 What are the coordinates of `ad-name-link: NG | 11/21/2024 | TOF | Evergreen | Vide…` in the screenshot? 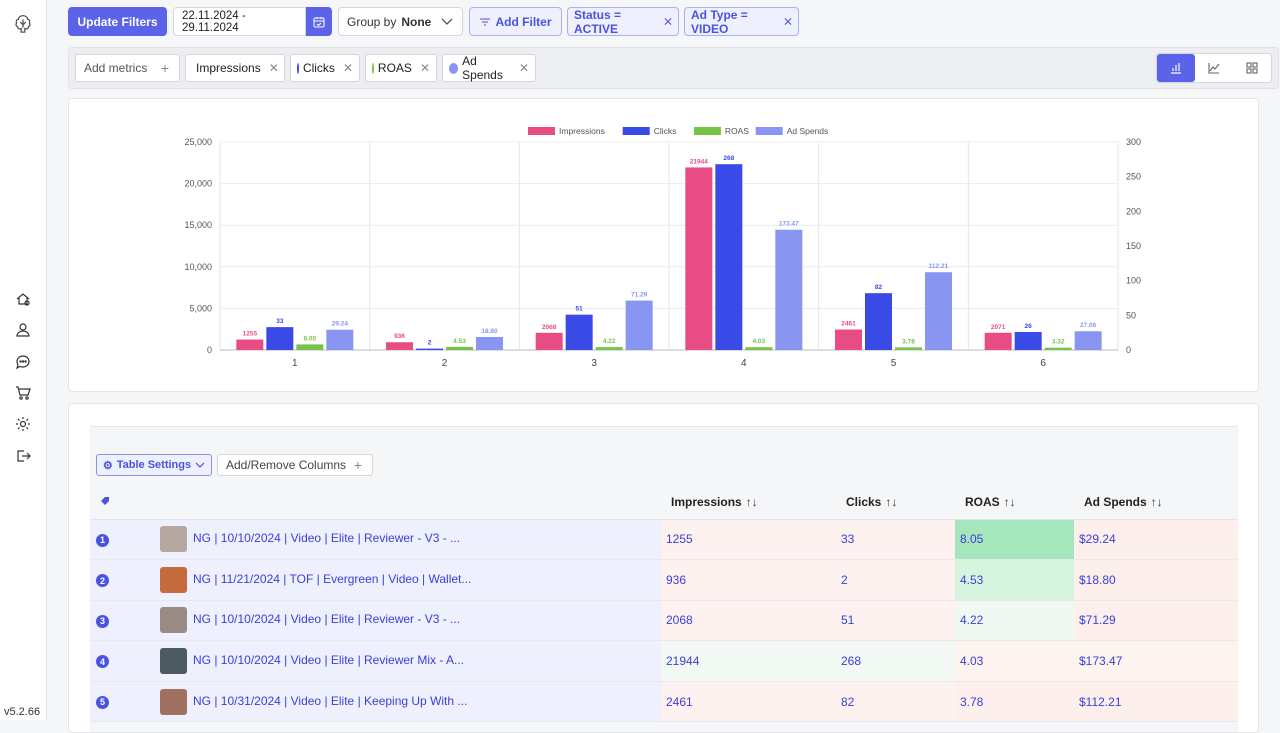 It's located at (332, 579).